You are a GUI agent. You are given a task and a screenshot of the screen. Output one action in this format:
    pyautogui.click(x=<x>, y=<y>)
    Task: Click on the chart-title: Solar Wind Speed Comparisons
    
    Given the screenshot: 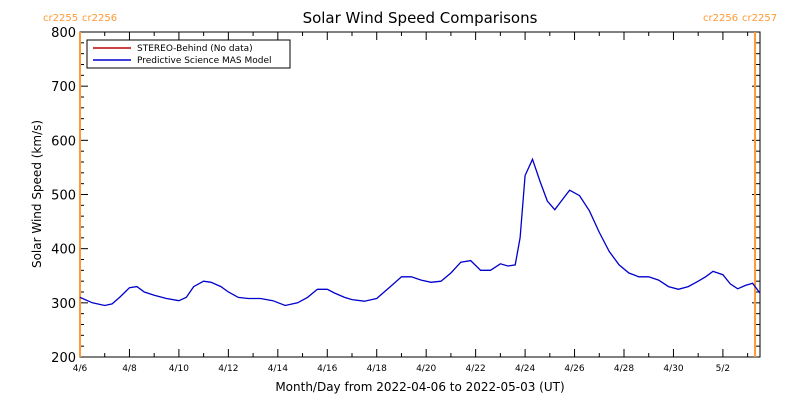 What is the action you would take?
    pyautogui.click(x=420, y=18)
    